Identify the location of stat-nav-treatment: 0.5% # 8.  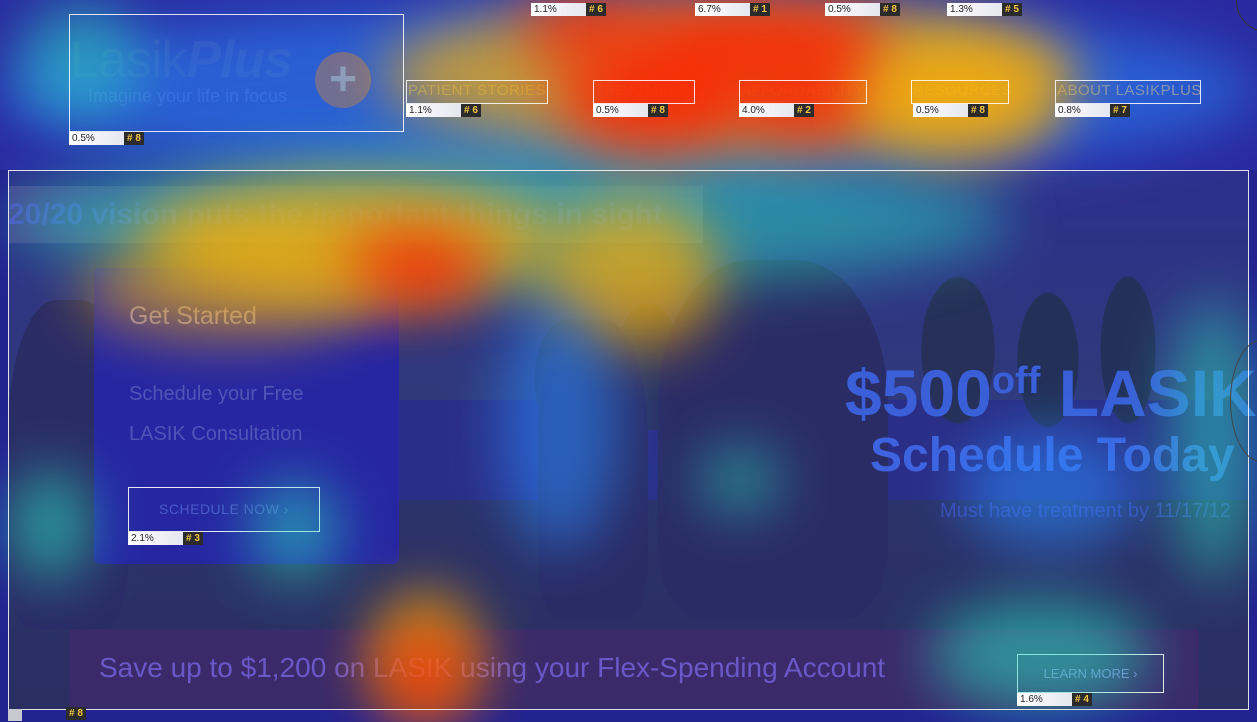
(630, 110).